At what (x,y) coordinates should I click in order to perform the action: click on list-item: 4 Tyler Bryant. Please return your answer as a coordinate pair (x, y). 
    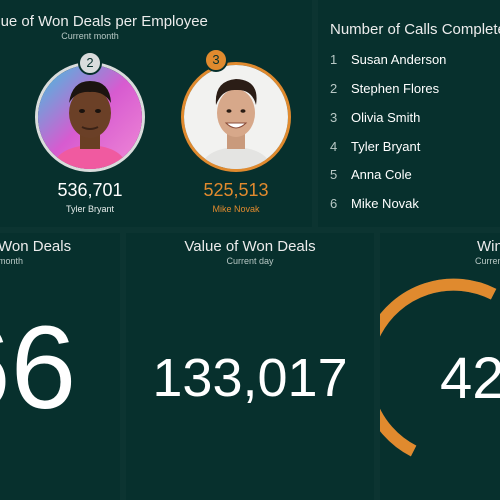
    Looking at the image, I should click on (375, 146).